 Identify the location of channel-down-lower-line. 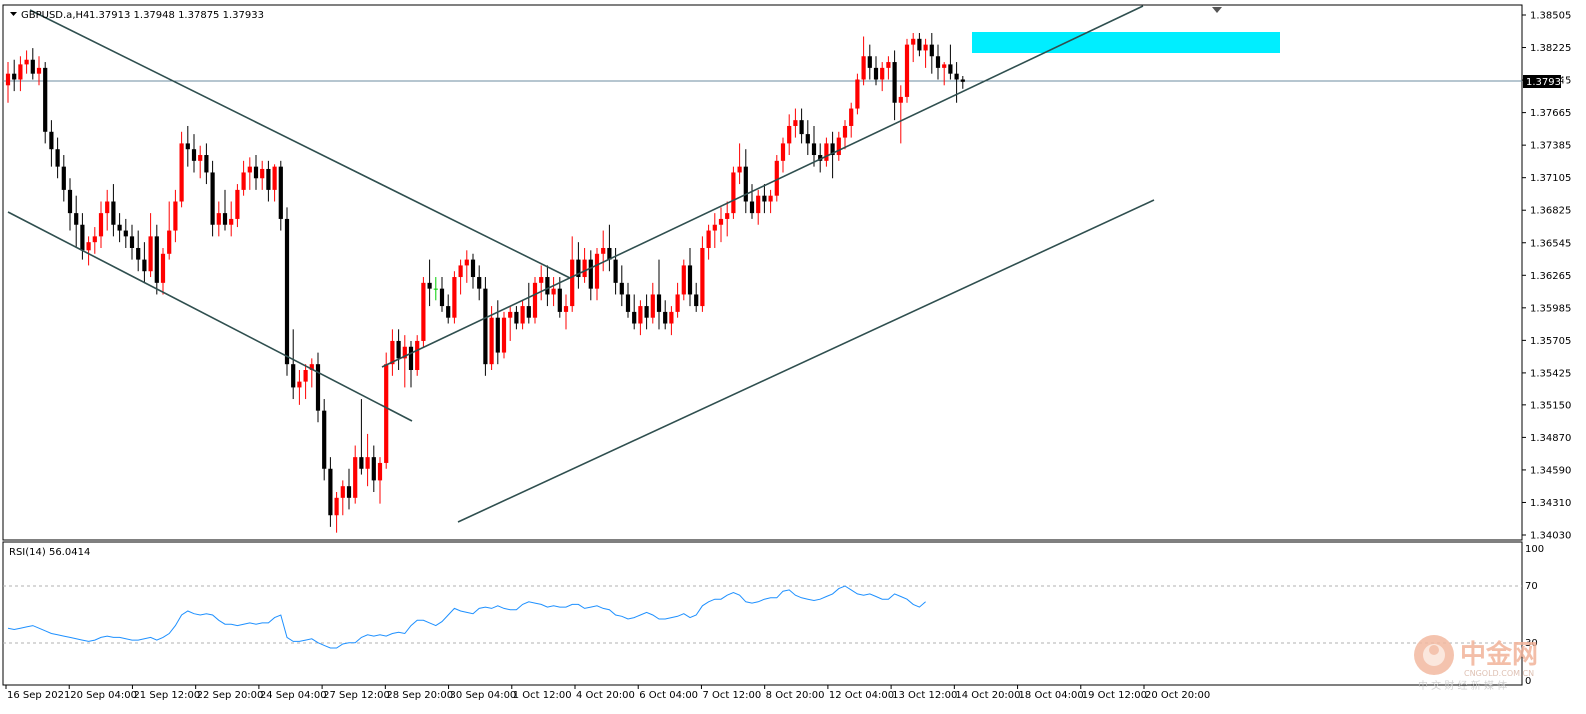
(210, 316).